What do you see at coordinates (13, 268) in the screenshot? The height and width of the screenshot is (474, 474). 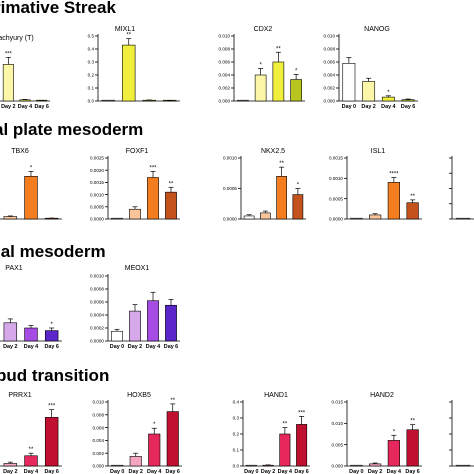 I see `chart-title: PAX1` at bounding box center [13, 268].